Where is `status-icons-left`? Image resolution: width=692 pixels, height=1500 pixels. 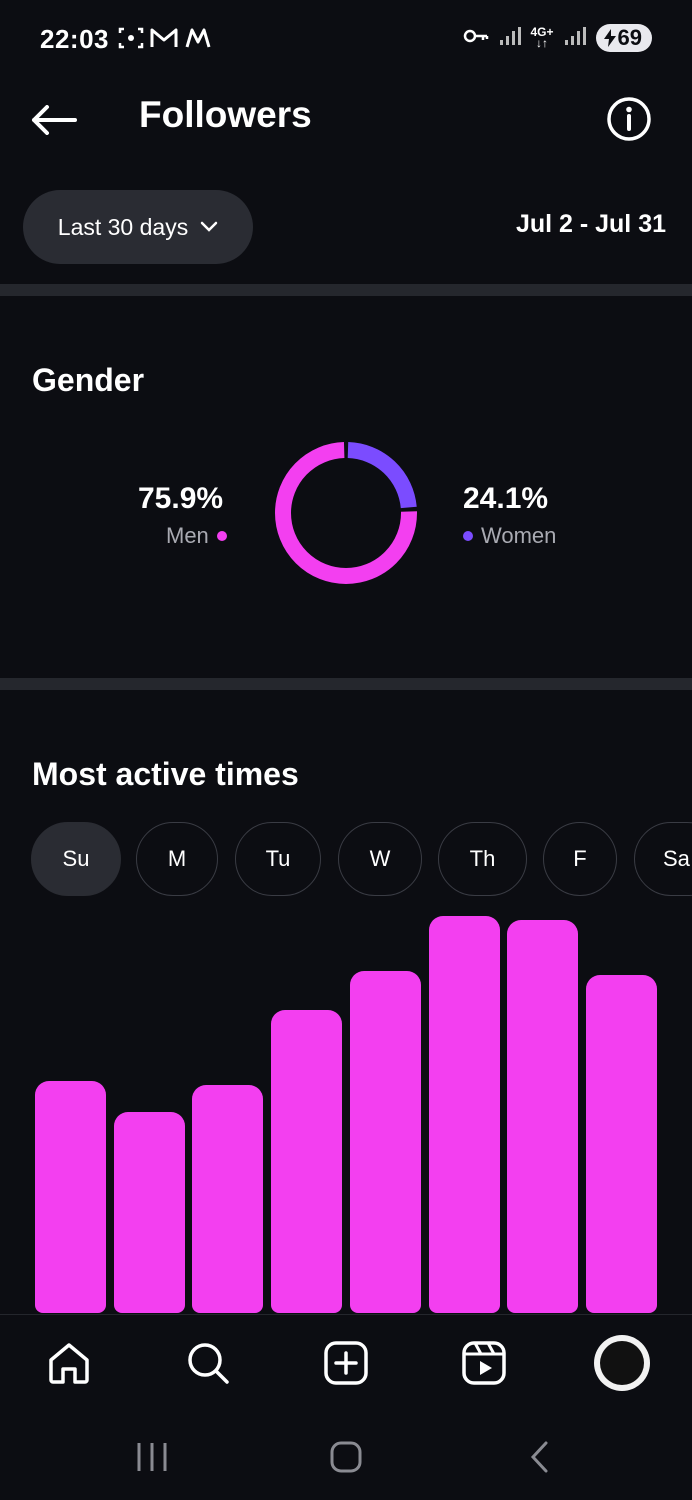 status-icons-left is located at coordinates (165, 40).